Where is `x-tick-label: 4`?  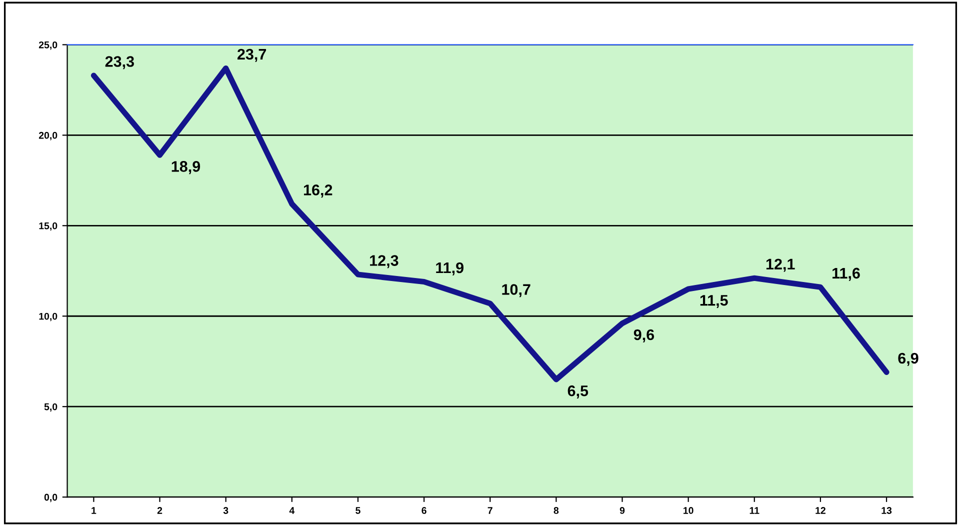
x-tick-label: 4 is located at coordinates (292, 510).